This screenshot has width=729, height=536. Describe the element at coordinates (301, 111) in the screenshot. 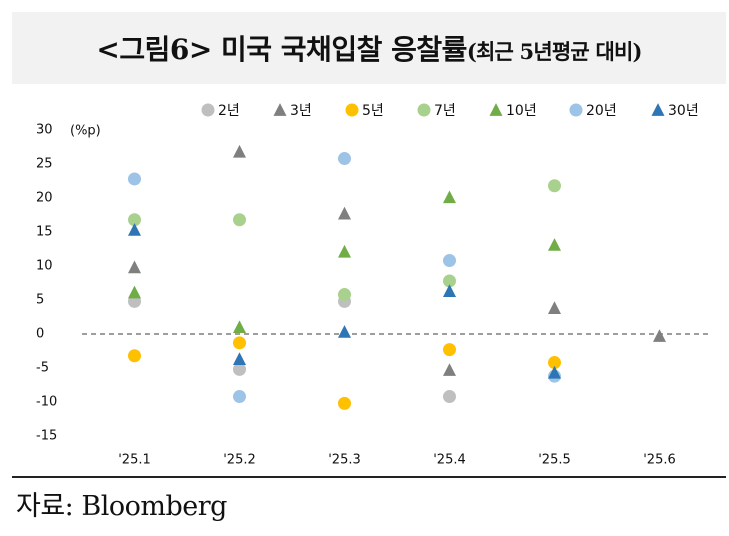

I see `legend-label: 3년` at that location.